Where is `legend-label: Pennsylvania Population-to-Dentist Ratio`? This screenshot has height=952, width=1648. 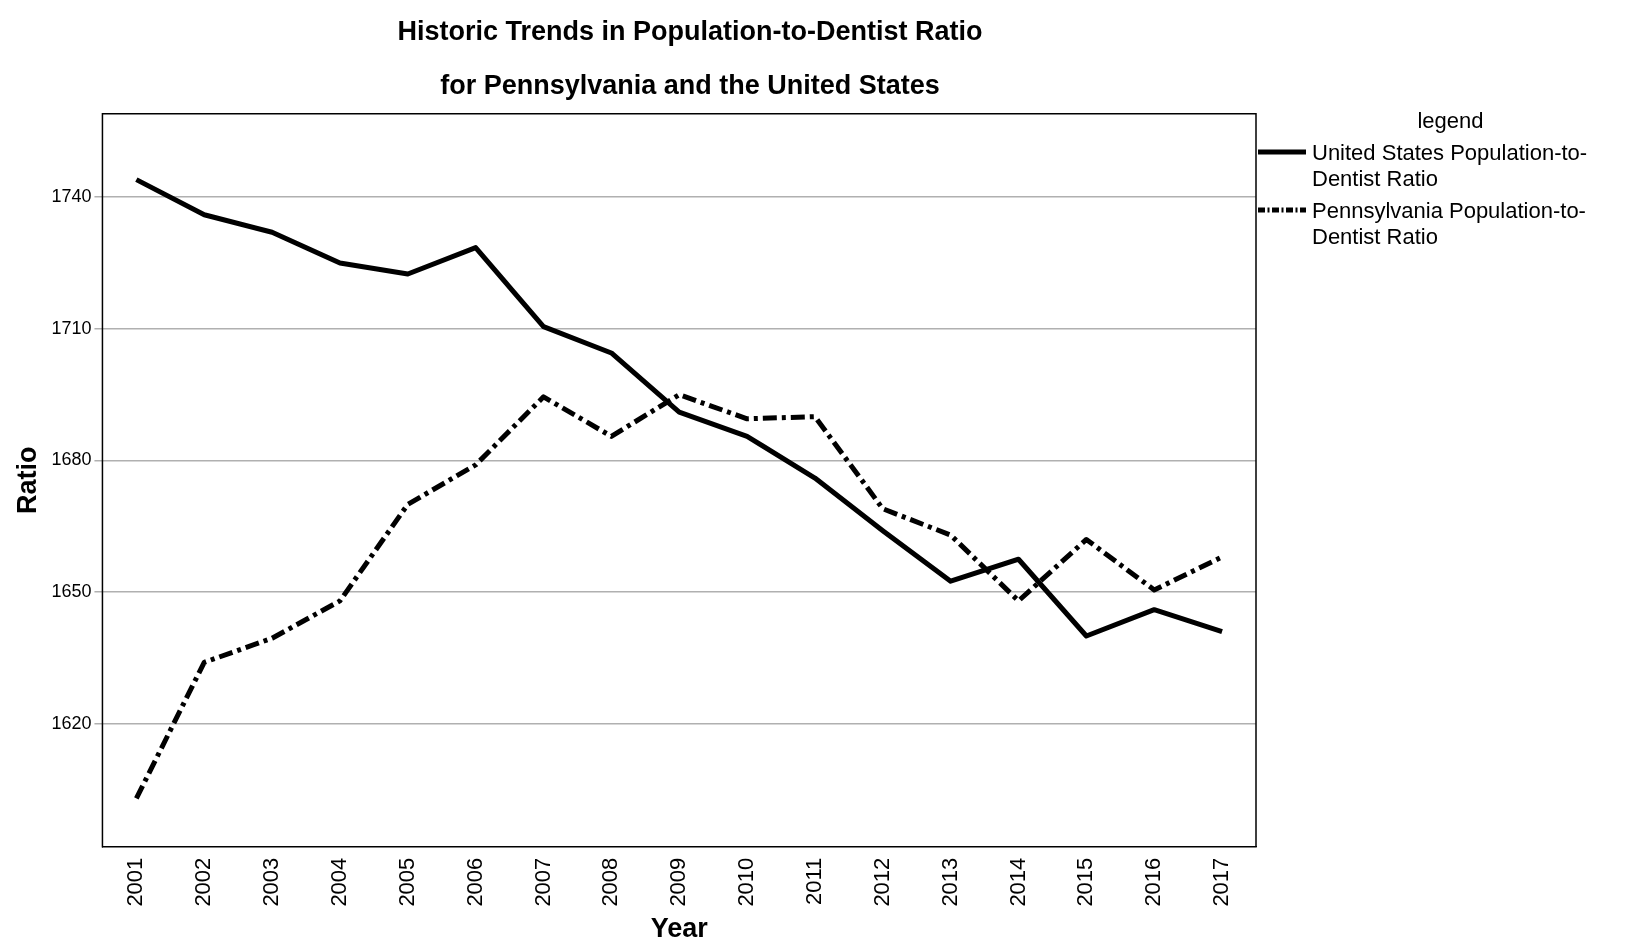
legend-label: Pennsylvania Population-to-Dentist Ratio is located at coordinates (1449, 224).